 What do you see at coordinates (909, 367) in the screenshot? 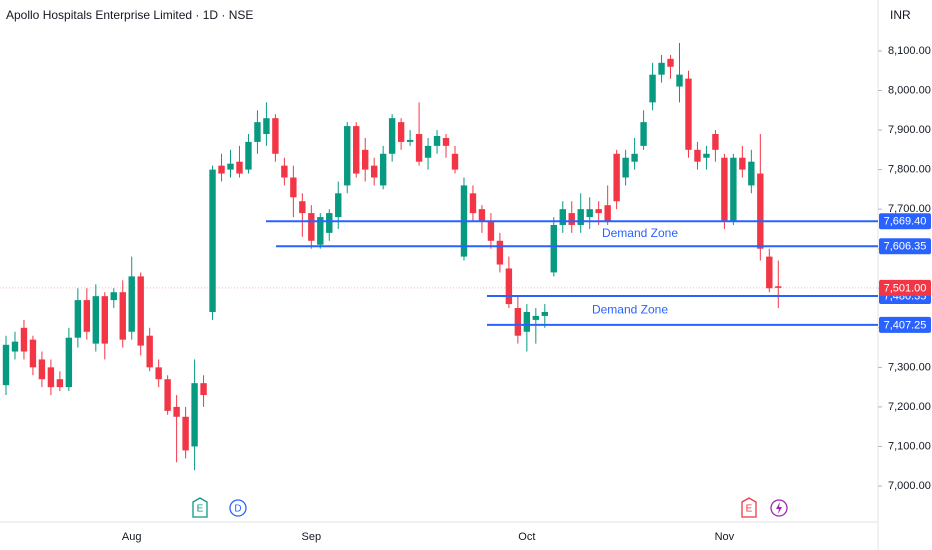
I see `y-tick-label: 7,300.00` at bounding box center [909, 367].